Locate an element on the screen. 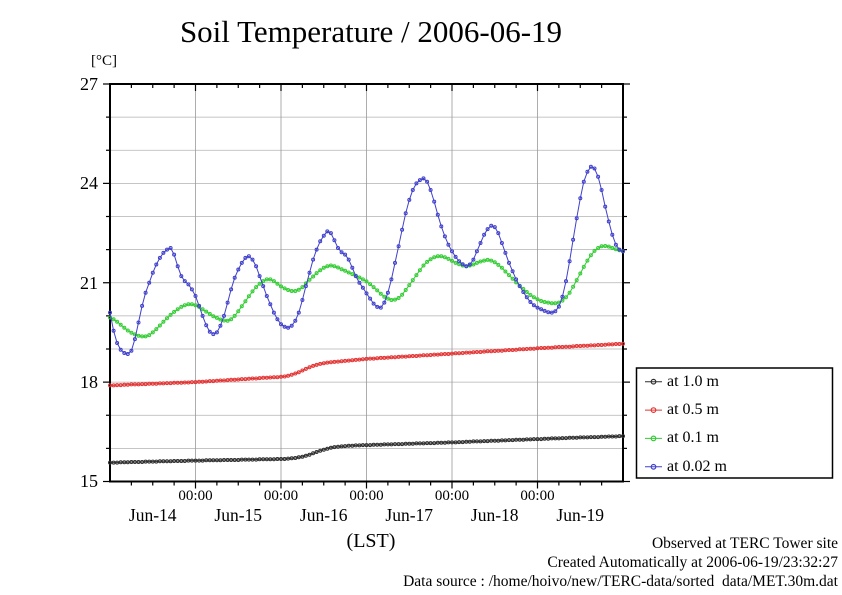 The width and height of the screenshot is (842, 595). footnote-observed-site: Observed at TERC Tower site is located at coordinates (744, 543).